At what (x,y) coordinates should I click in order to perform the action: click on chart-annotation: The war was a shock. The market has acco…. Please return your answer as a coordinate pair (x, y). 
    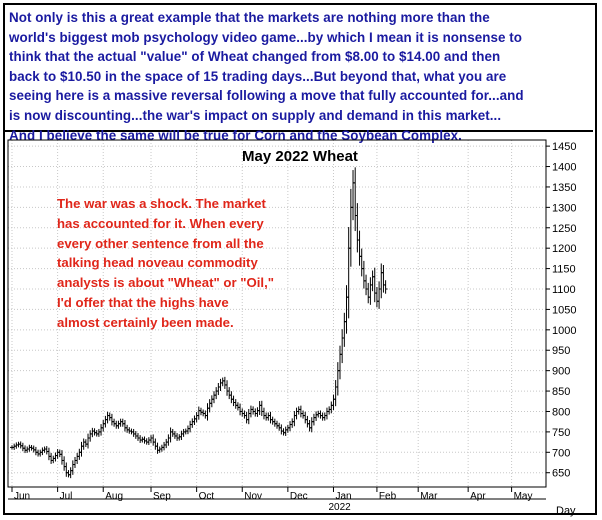
    Looking at the image, I should click on (192, 263).